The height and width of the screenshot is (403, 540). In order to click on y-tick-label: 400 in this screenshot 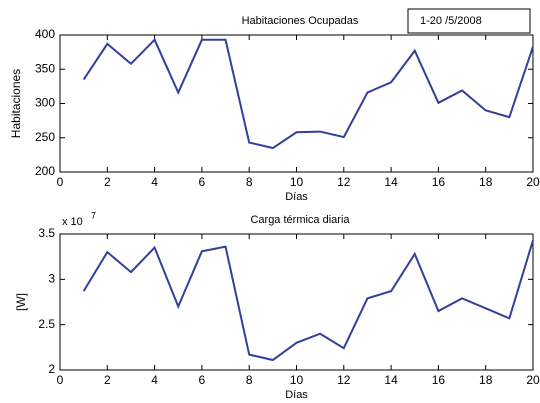, I will do `click(45, 34)`.